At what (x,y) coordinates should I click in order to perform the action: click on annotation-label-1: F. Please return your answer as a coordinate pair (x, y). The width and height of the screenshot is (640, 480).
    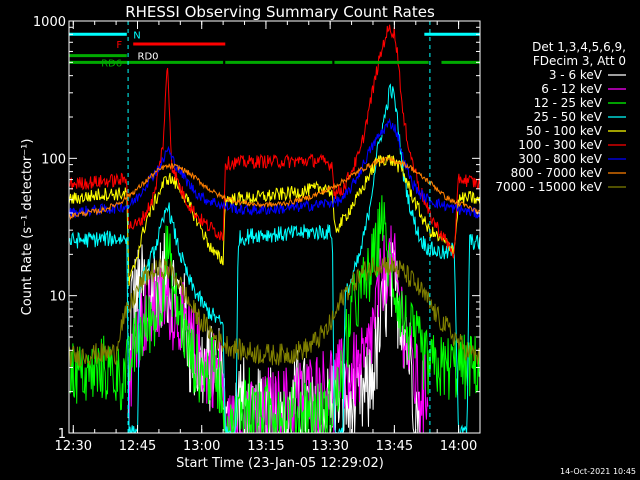
    Looking at the image, I should click on (119, 45).